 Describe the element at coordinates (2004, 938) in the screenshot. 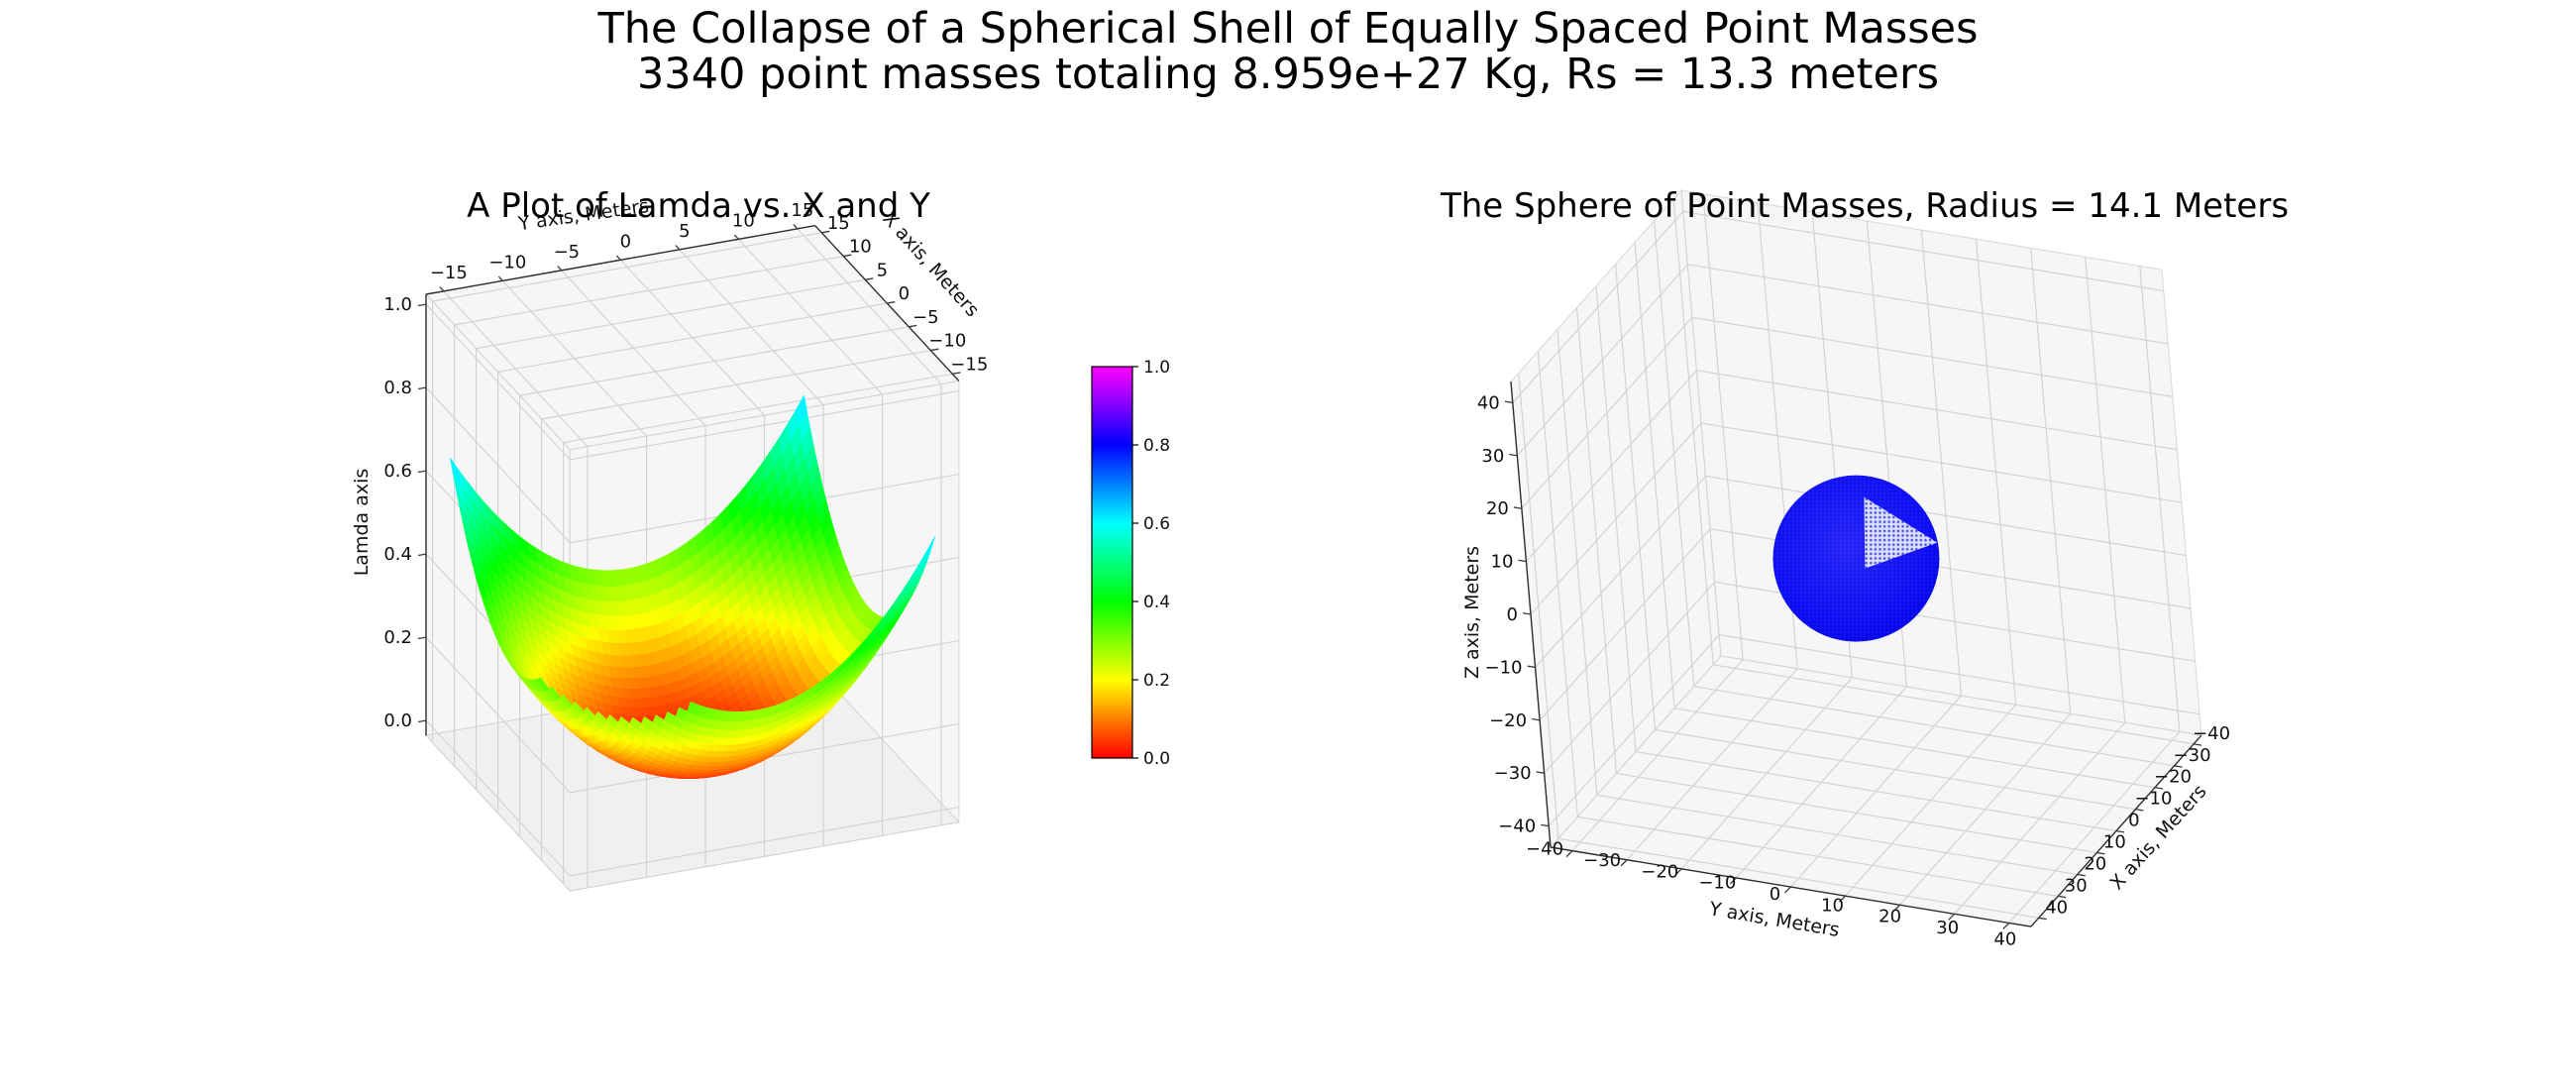

I see `y-tick-label: 40` at that location.